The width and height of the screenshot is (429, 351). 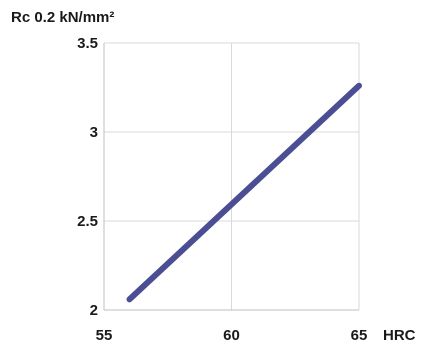 I want to click on y-tick-label: 2.5, so click(x=87, y=221).